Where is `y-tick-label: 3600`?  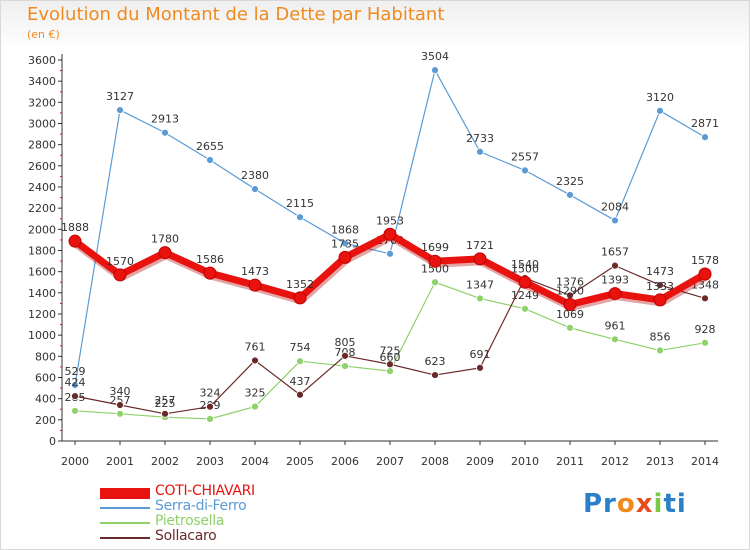 y-tick-label: 3600 is located at coordinates (42, 60).